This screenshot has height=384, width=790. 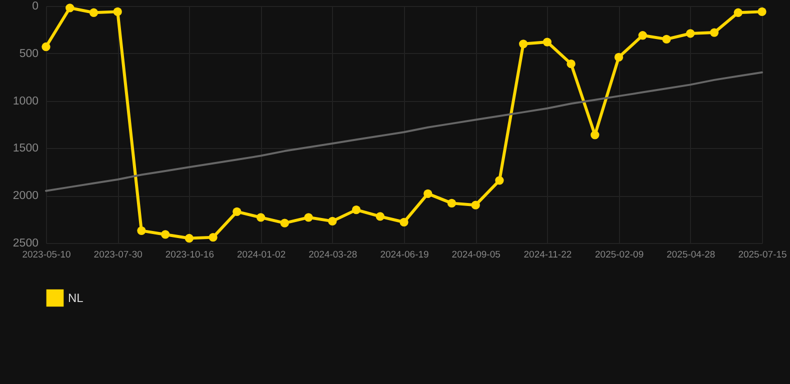 What do you see at coordinates (76, 298) in the screenshot?
I see `legend-label: NL` at bounding box center [76, 298].